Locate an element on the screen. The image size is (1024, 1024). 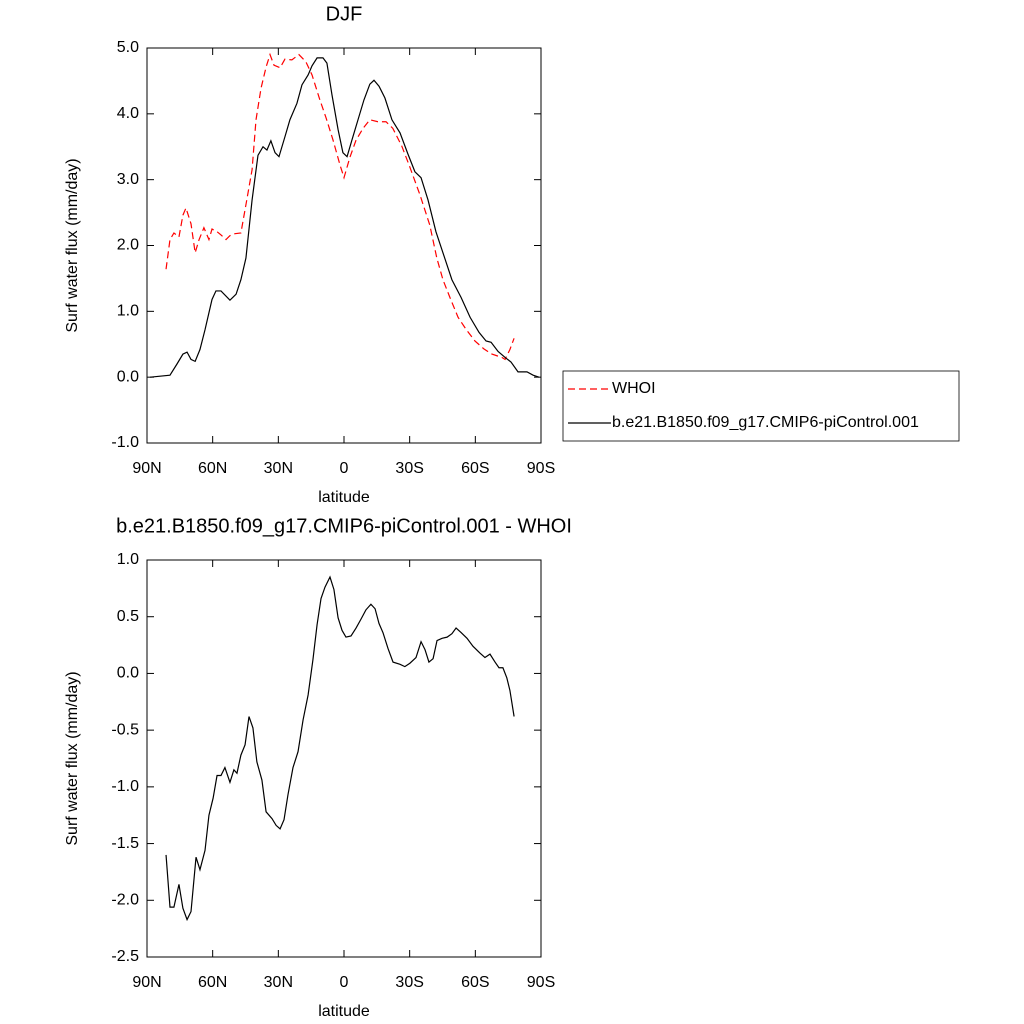
y-tick-label: 4.0 is located at coordinates (128, 113).